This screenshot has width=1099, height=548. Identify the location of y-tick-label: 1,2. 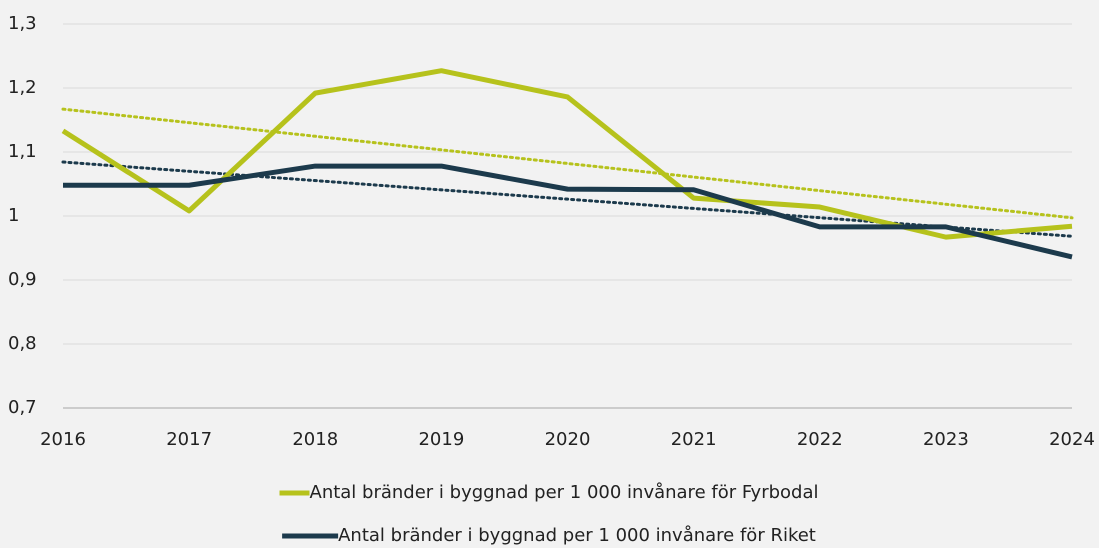
(22, 87).